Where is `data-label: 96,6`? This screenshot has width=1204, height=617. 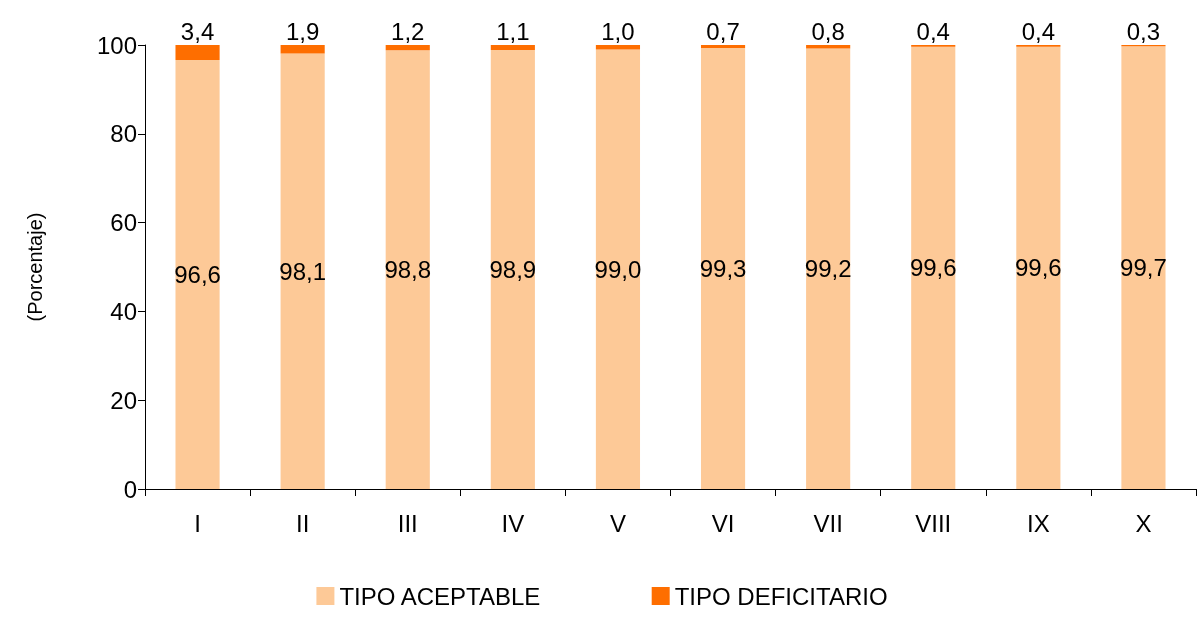 data-label: 96,6 is located at coordinates (197, 275).